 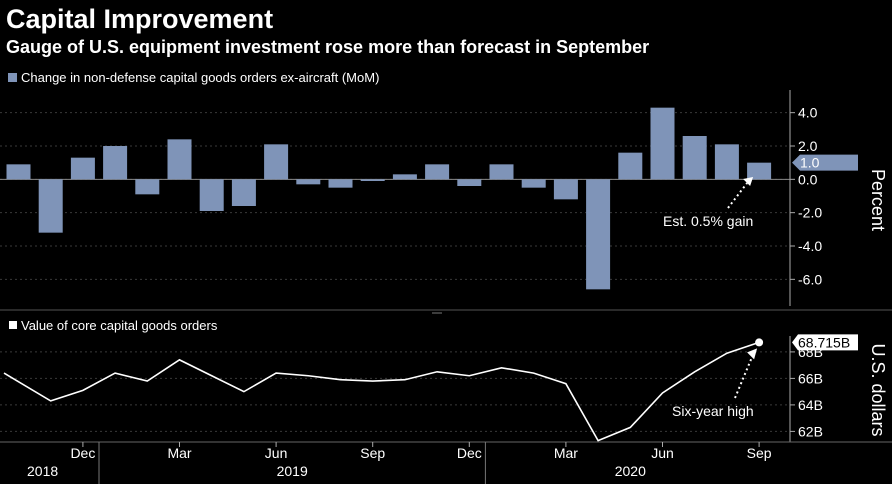 I want to click on line-last-value-tag, so click(x=825, y=342).